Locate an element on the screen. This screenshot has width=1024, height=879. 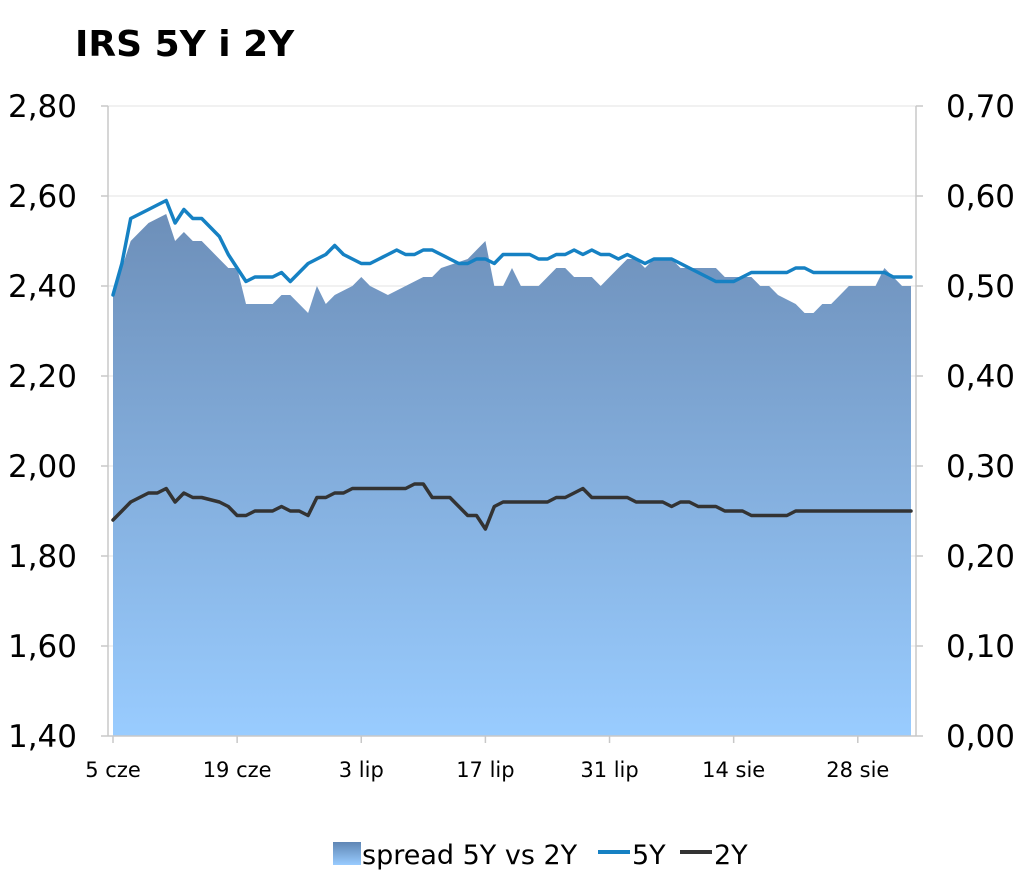
x-tick-label: 31 lip is located at coordinates (609, 770).